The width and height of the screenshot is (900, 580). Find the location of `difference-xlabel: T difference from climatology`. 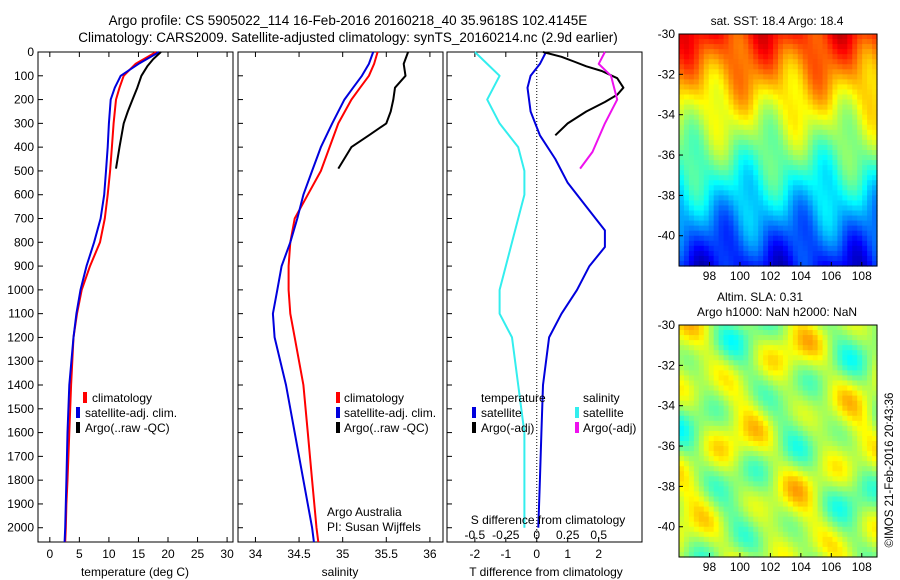

difference-xlabel: T difference from climatology is located at coordinates (546, 572).